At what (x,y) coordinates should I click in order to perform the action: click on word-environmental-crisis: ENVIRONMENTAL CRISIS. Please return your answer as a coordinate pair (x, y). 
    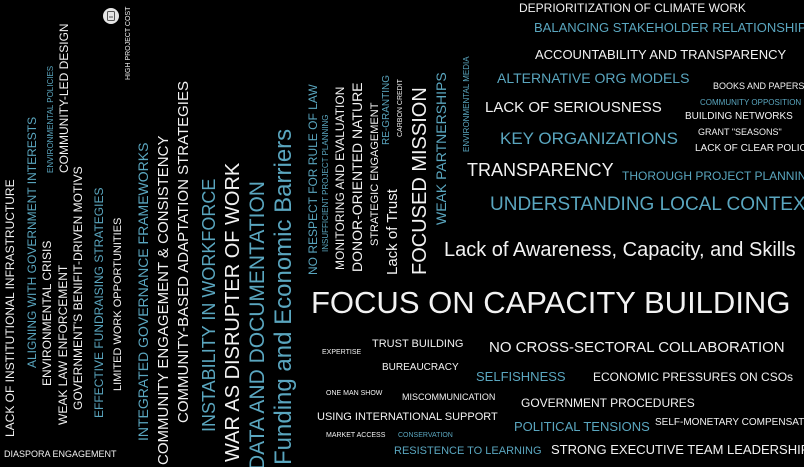
    Looking at the image, I should click on (47, 313).